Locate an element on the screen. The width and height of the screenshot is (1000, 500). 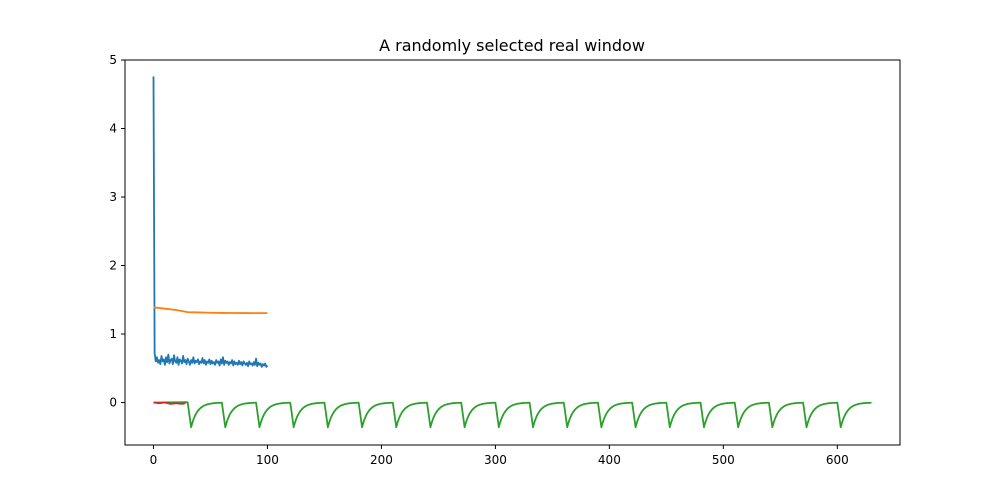
x-tick-label: 200 is located at coordinates (381, 460).